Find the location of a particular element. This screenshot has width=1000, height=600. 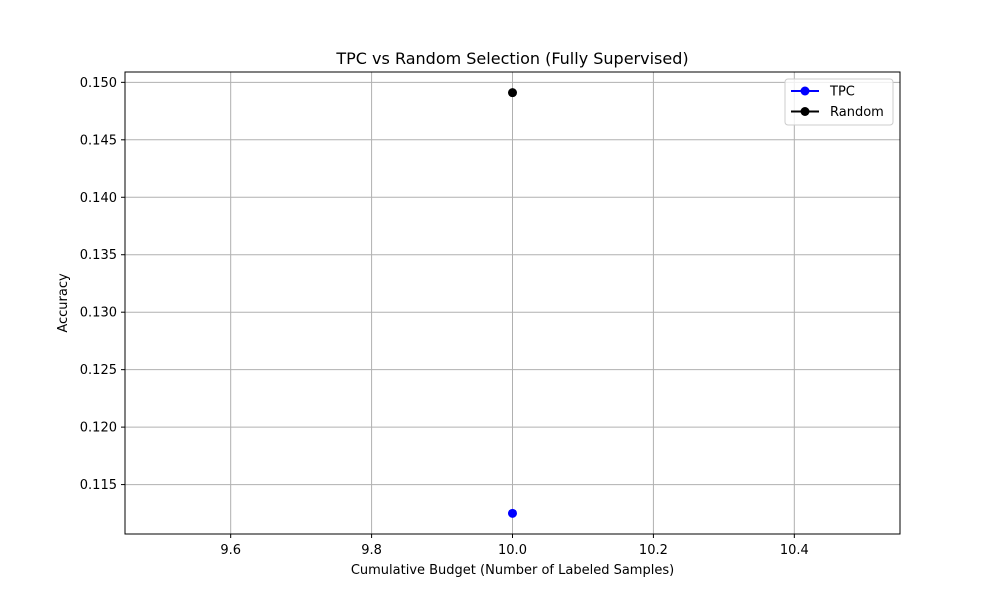

legend: TPC Random is located at coordinates (839, 102).